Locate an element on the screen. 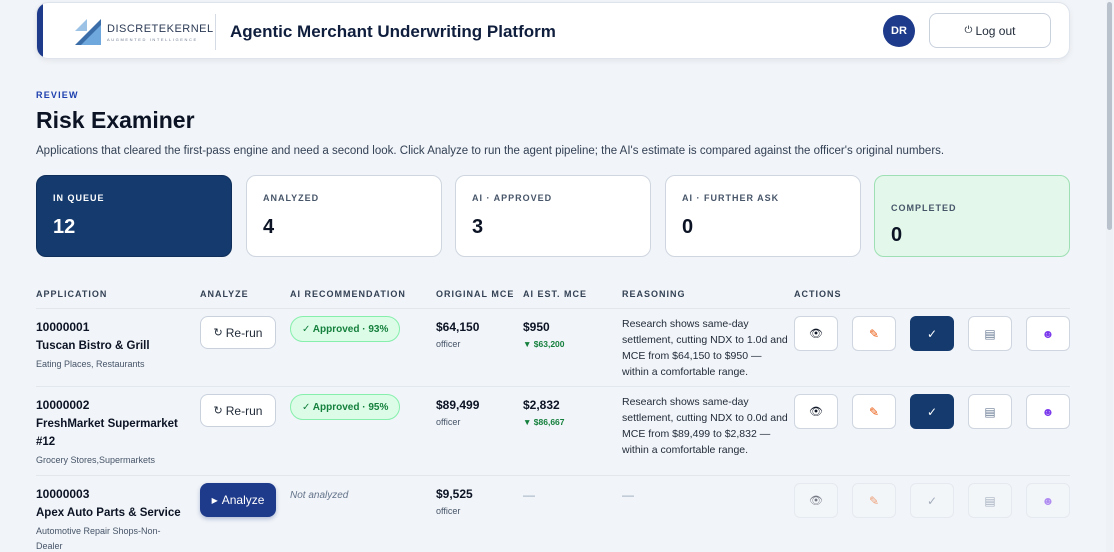 This screenshot has height=552, width=1114. stat-label: IN QUEUE is located at coordinates (79, 198).